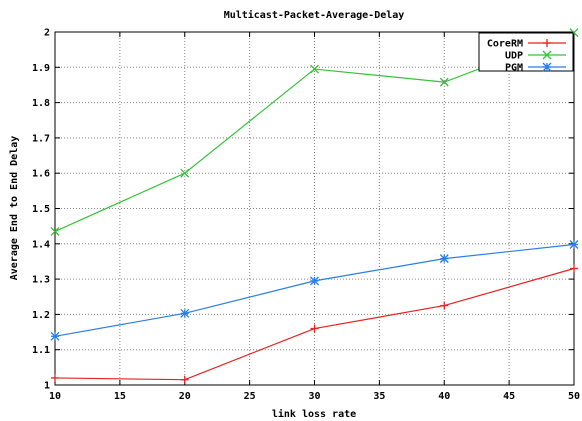 This screenshot has width=582, height=421. I want to click on y-tick-label: 1.6, so click(41, 174).